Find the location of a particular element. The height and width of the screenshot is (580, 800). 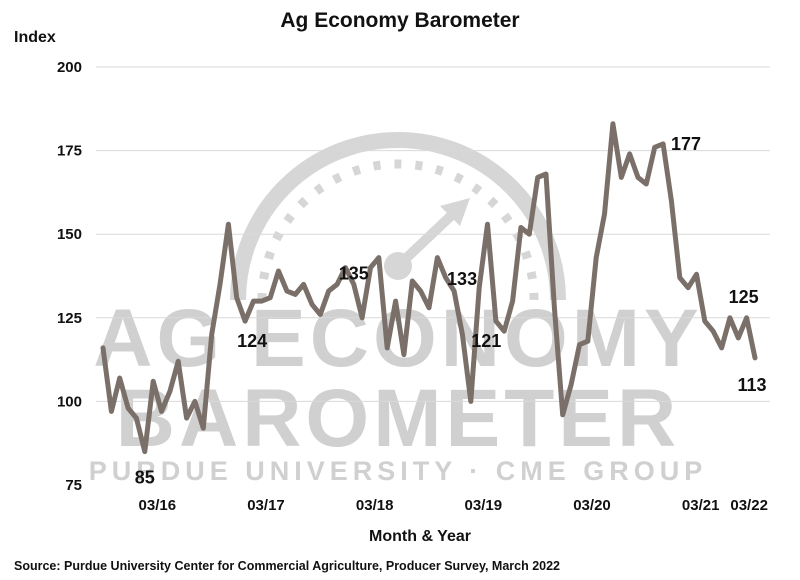

x-tick-label: 03/17 is located at coordinates (266, 505).